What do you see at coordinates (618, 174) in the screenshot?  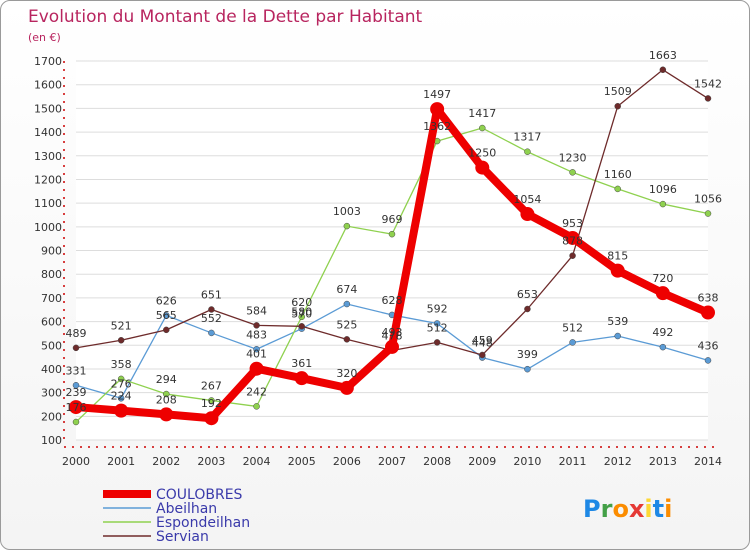 I see `data-label-espondeilhan: 1160` at bounding box center [618, 174].